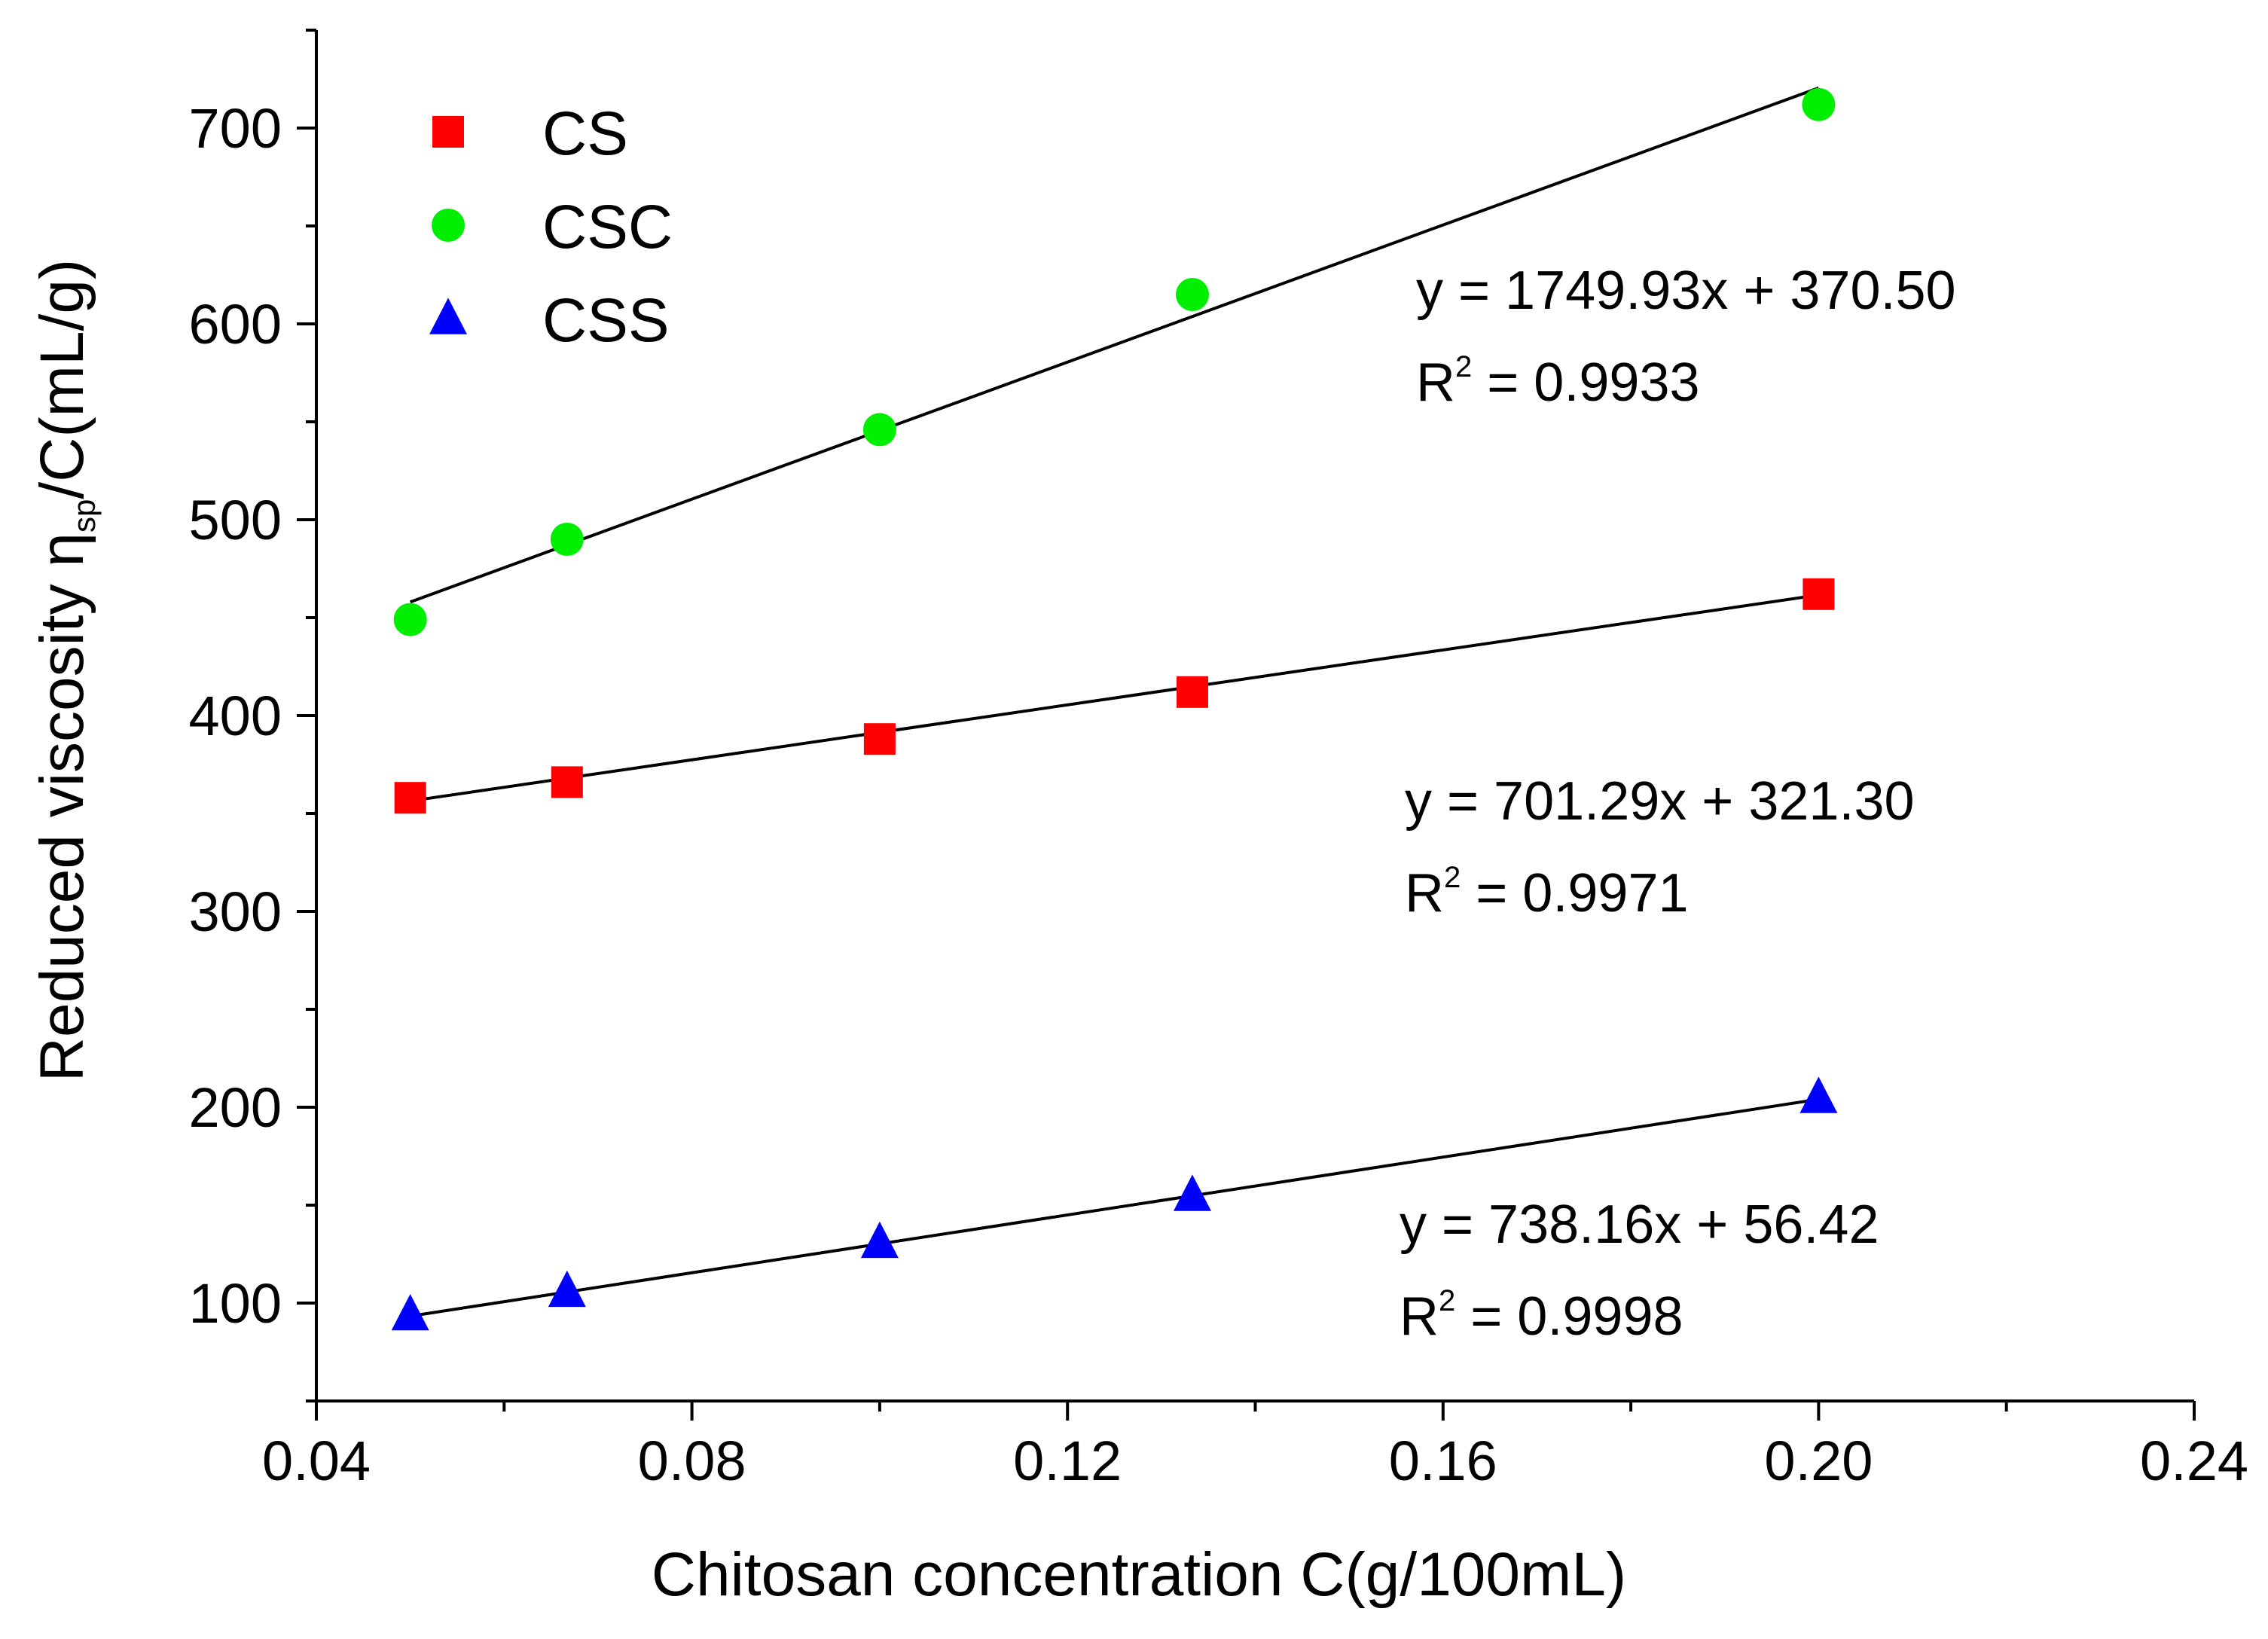 The image size is (2268, 1639). Describe the element at coordinates (84, 516) in the screenshot. I see `y-axis-title-subscript: sp` at that location.